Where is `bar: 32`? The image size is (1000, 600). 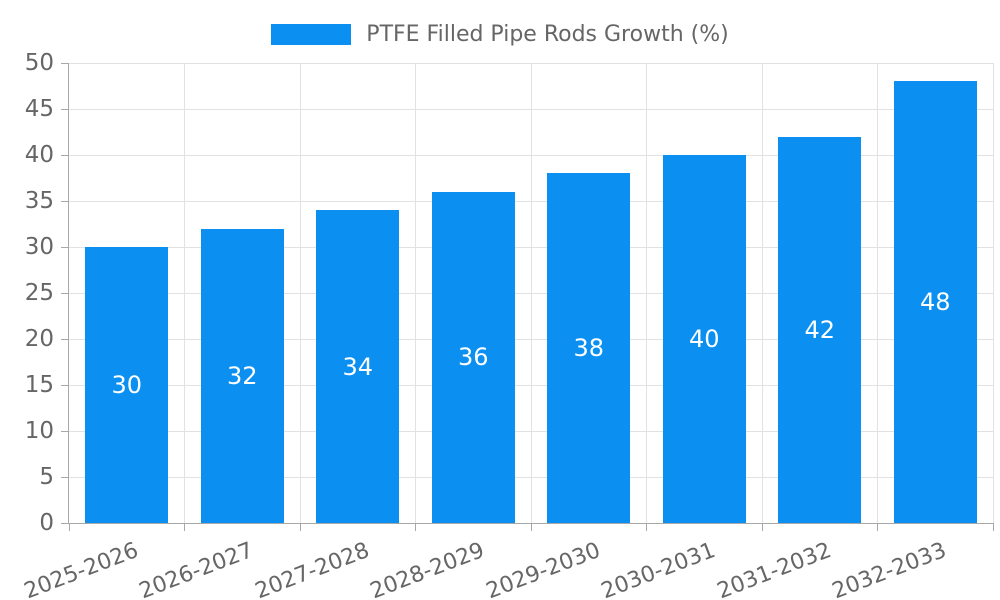 bar: 32 is located at coordinates (242, 375).